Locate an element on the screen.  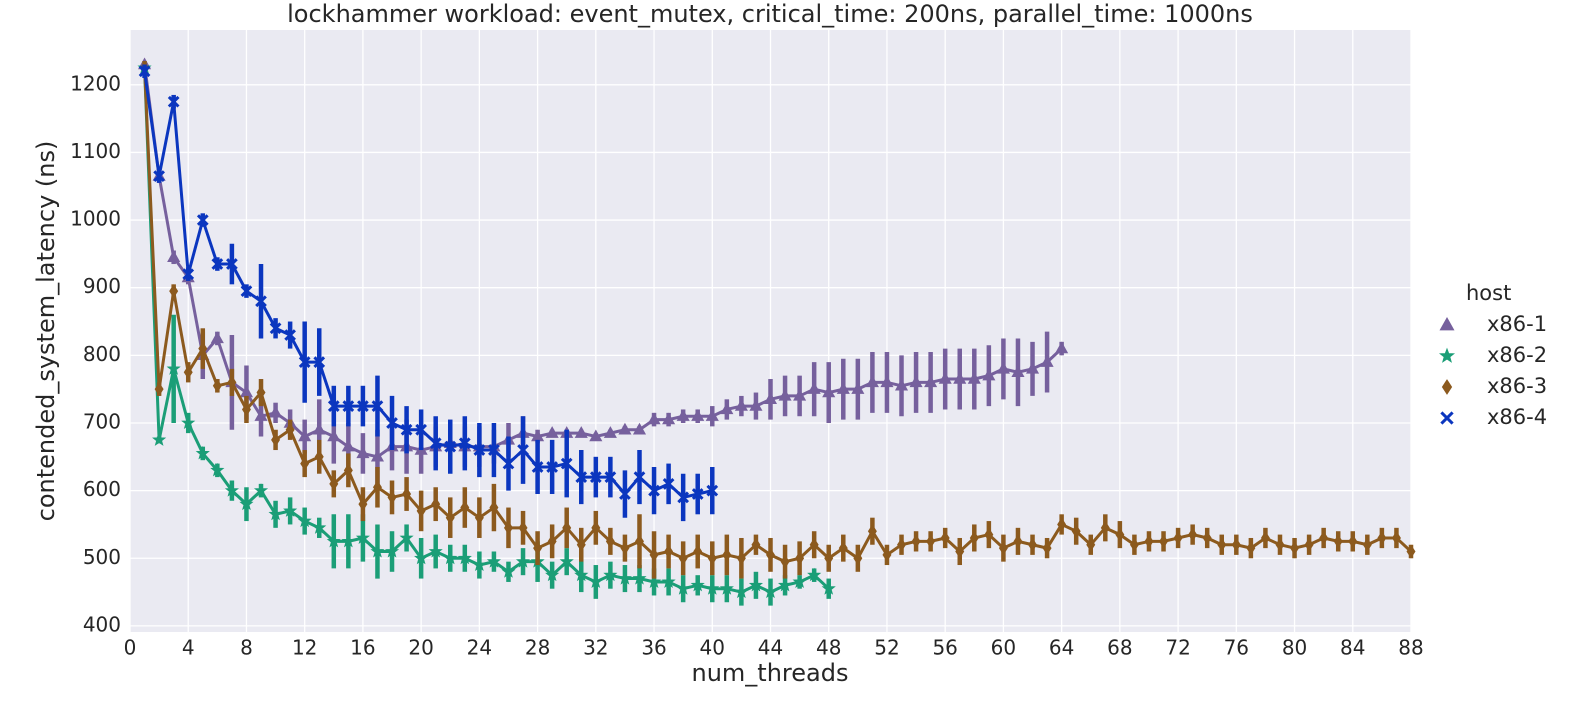
x-axis-label: num_threads is located at coordinates (770, 673).